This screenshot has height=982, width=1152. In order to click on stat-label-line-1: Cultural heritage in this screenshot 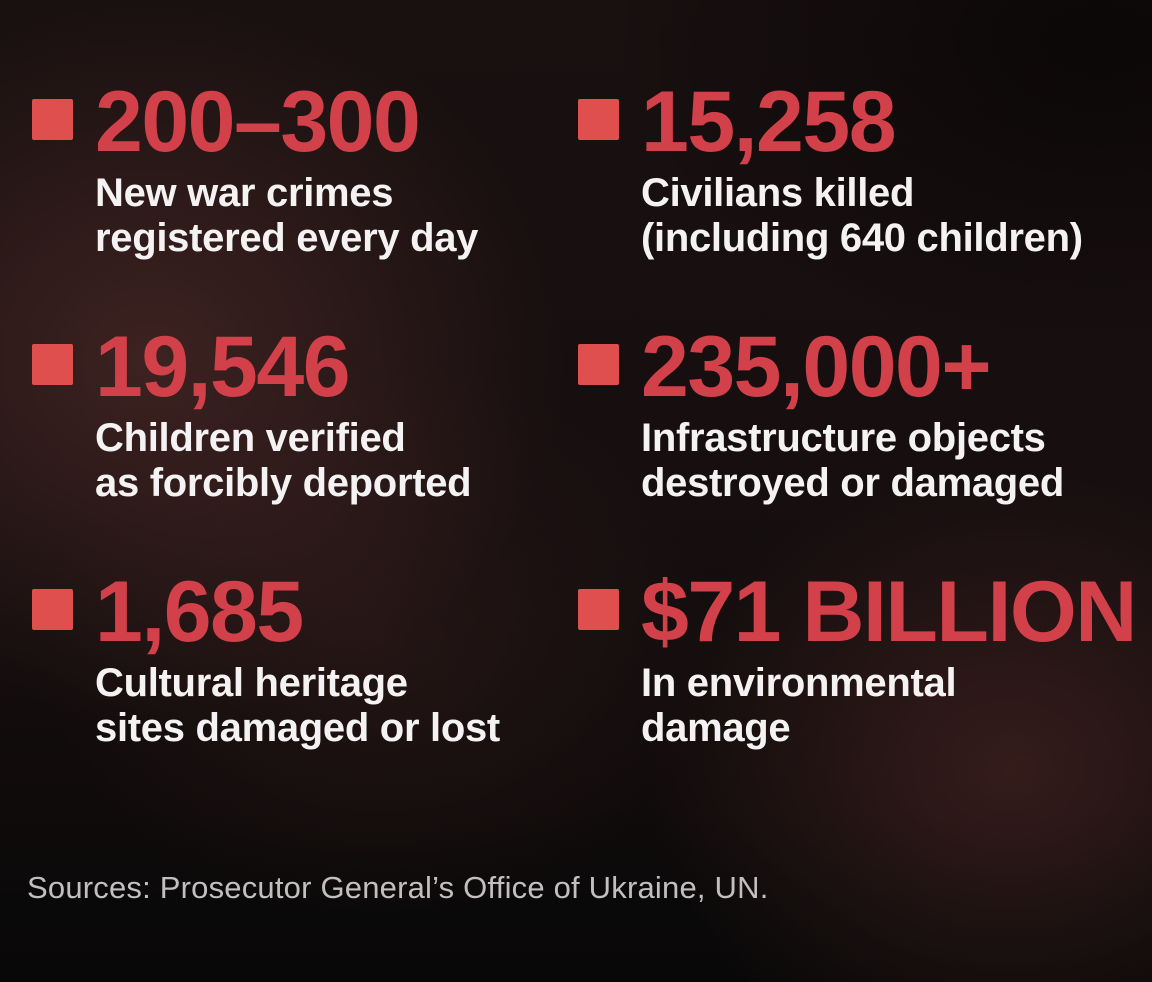, I will do `click(251, 683)`.